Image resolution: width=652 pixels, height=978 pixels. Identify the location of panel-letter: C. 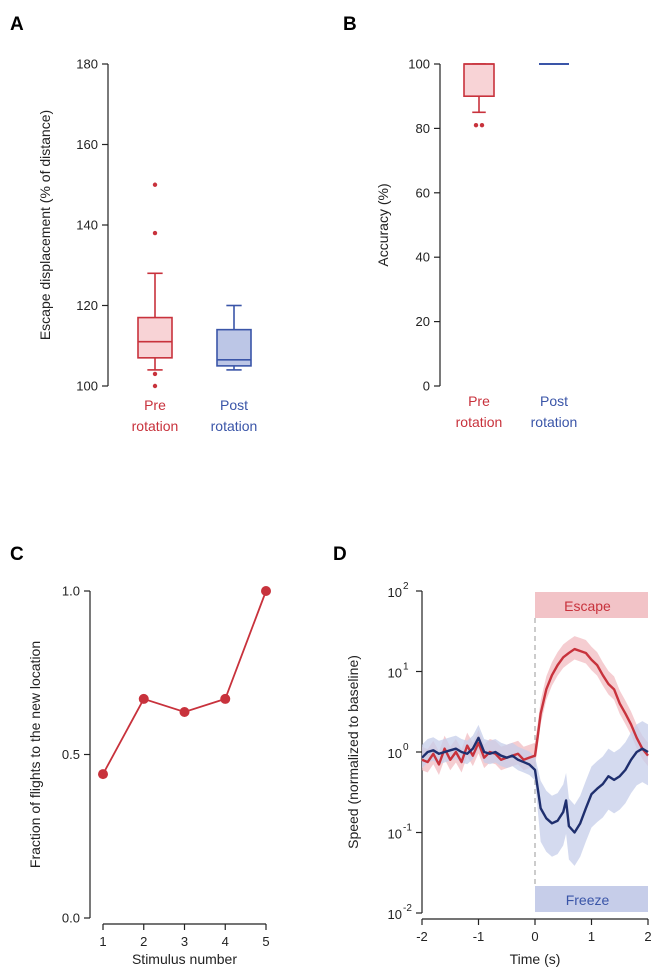
(17, 554).